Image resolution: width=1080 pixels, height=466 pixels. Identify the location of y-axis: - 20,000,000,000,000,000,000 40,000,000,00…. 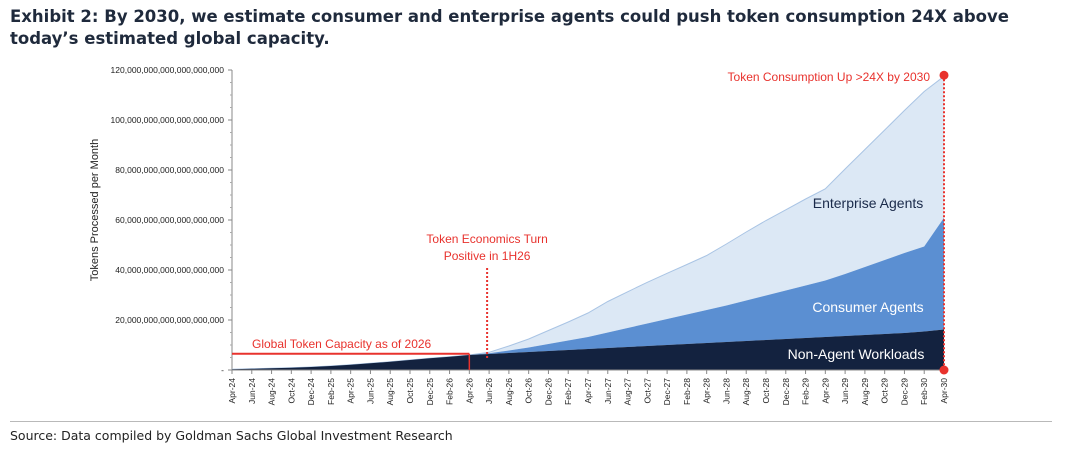
(172, 220).